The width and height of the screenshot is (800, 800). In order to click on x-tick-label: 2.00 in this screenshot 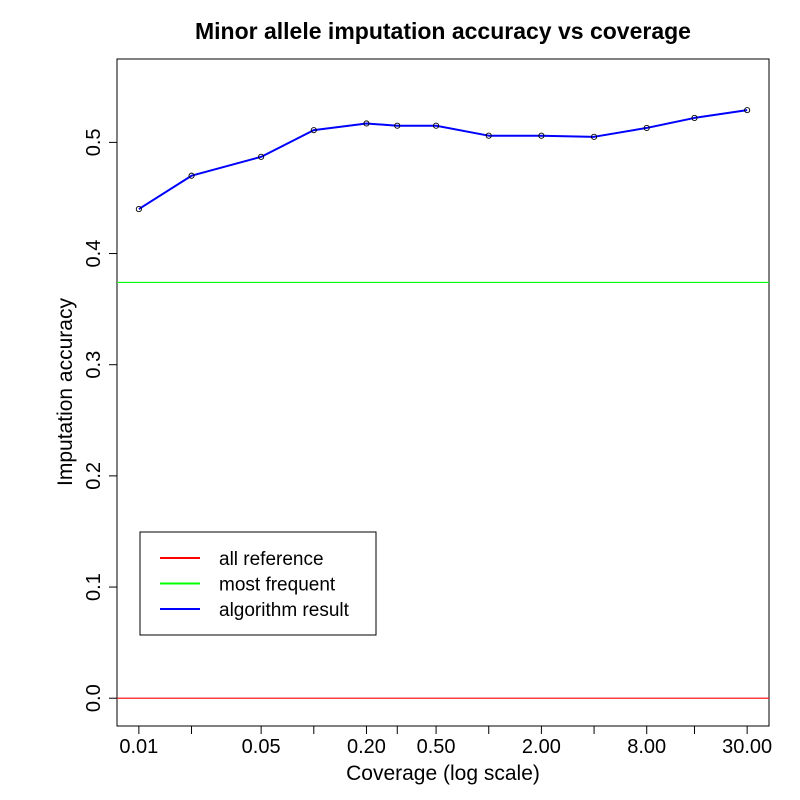, I will do `click(541, 747)`.